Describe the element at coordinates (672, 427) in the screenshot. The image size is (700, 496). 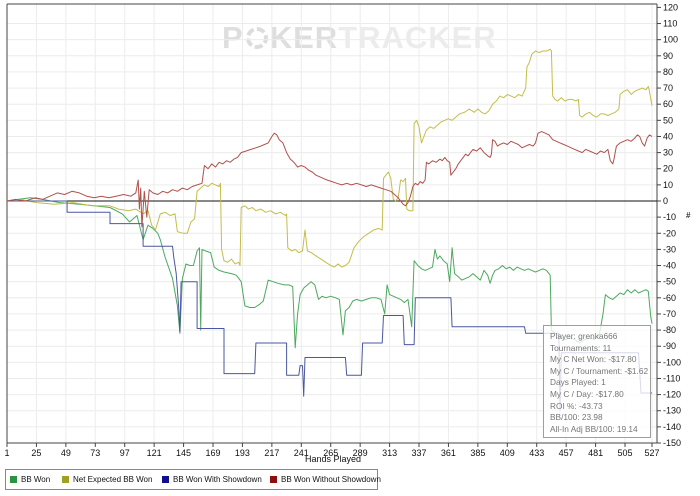
I see `y-tick-label: -140` at that location.